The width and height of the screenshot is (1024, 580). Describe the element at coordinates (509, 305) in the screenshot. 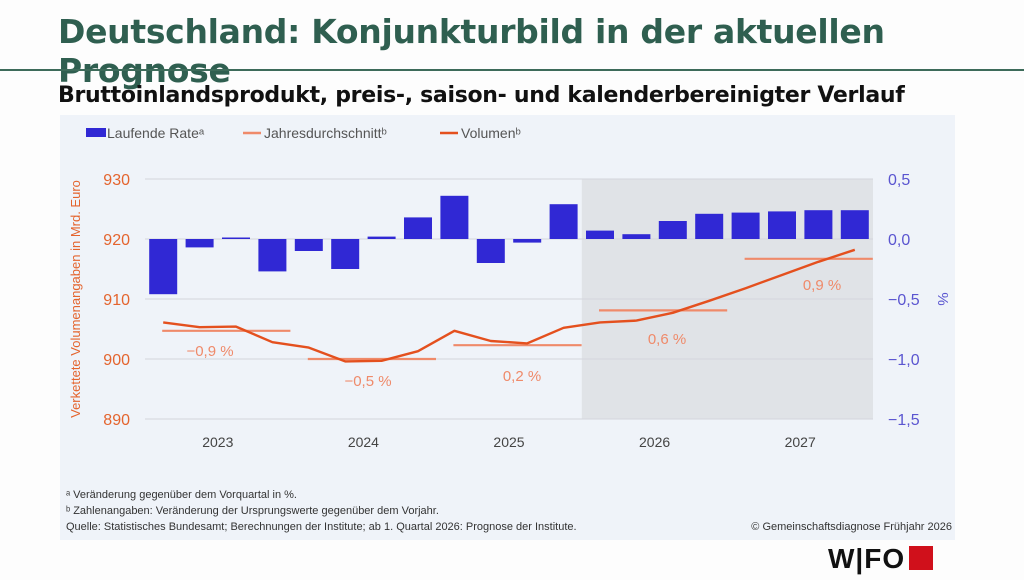

I see `volume-line` at that location.